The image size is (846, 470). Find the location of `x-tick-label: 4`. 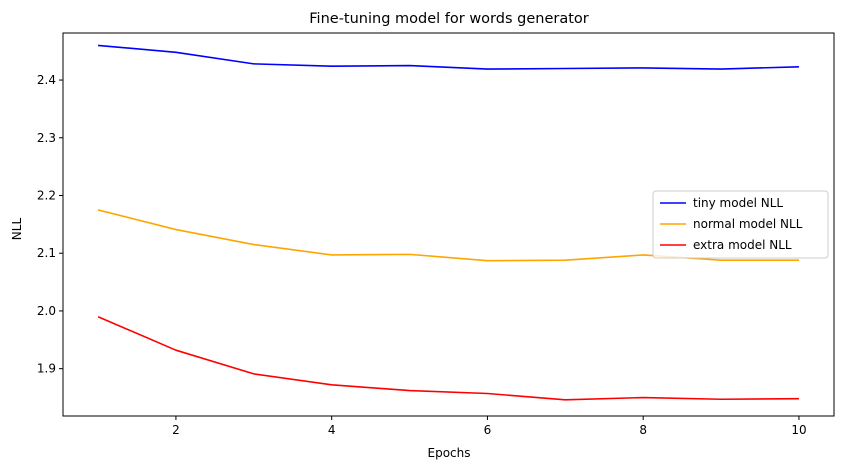

x-tick-label: 4 is located at coordinates (332, 430).